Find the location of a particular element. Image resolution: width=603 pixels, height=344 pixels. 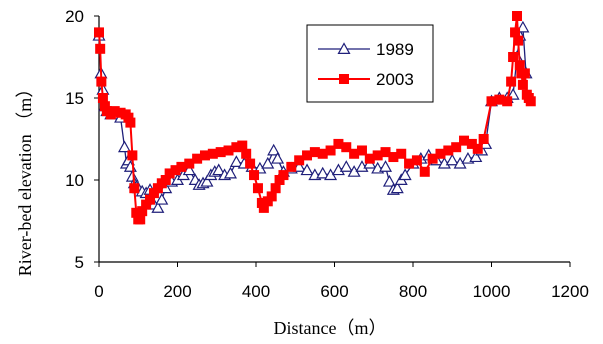

legend-label-2003: 2003 is located at coordinates (395, 79).